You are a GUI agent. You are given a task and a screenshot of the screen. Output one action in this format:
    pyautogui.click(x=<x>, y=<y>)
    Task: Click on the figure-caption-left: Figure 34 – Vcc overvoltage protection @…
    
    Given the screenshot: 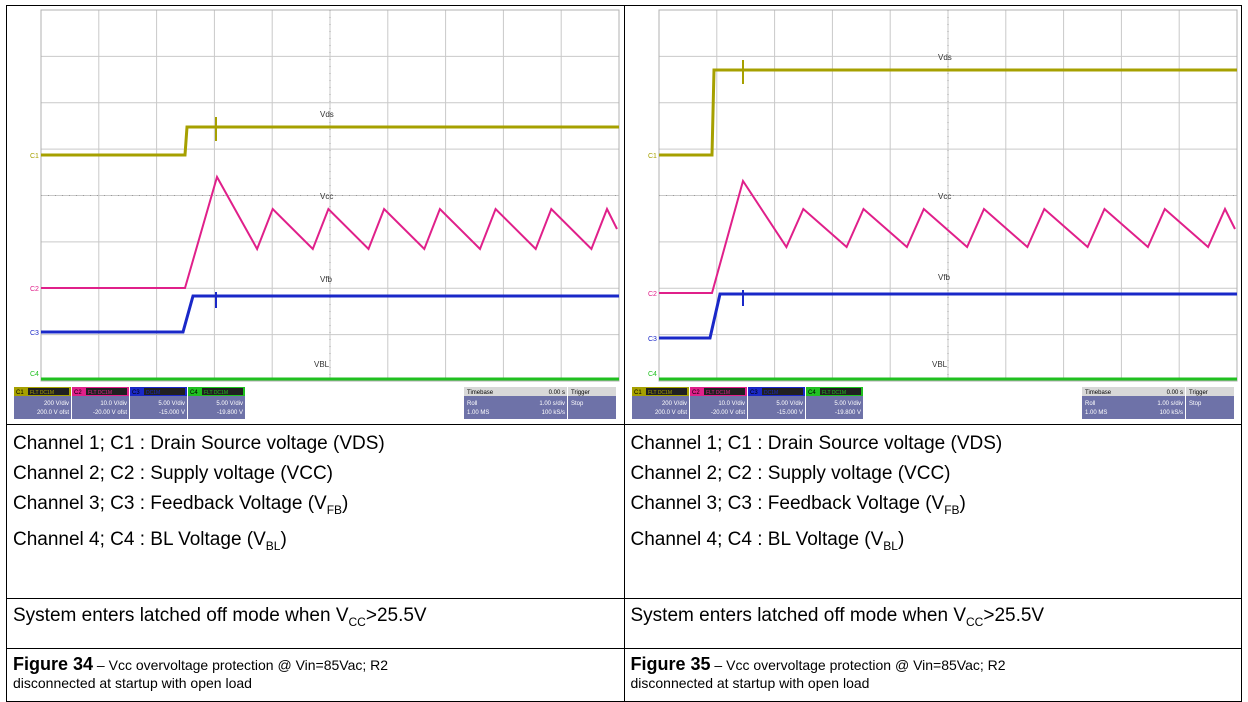 What is the action you would take?
    pyautogui.click(x=315, y=675)
    